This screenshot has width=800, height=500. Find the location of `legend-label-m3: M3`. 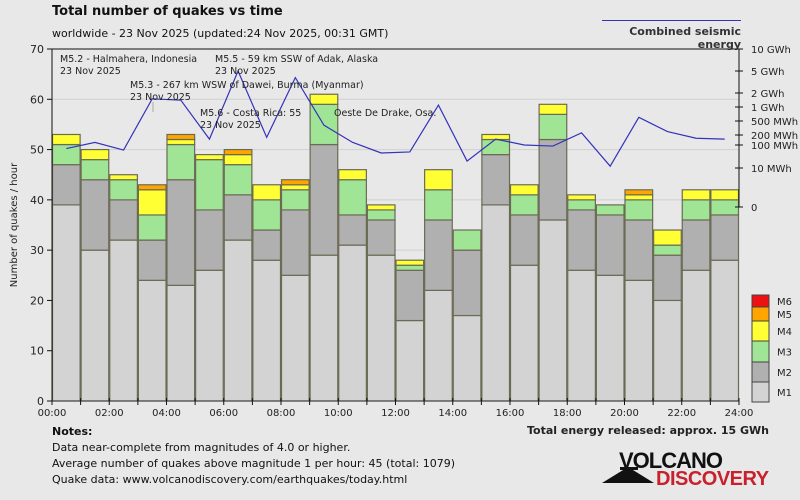

legend-label-m3: M3 is located at coordinates (784, 353).